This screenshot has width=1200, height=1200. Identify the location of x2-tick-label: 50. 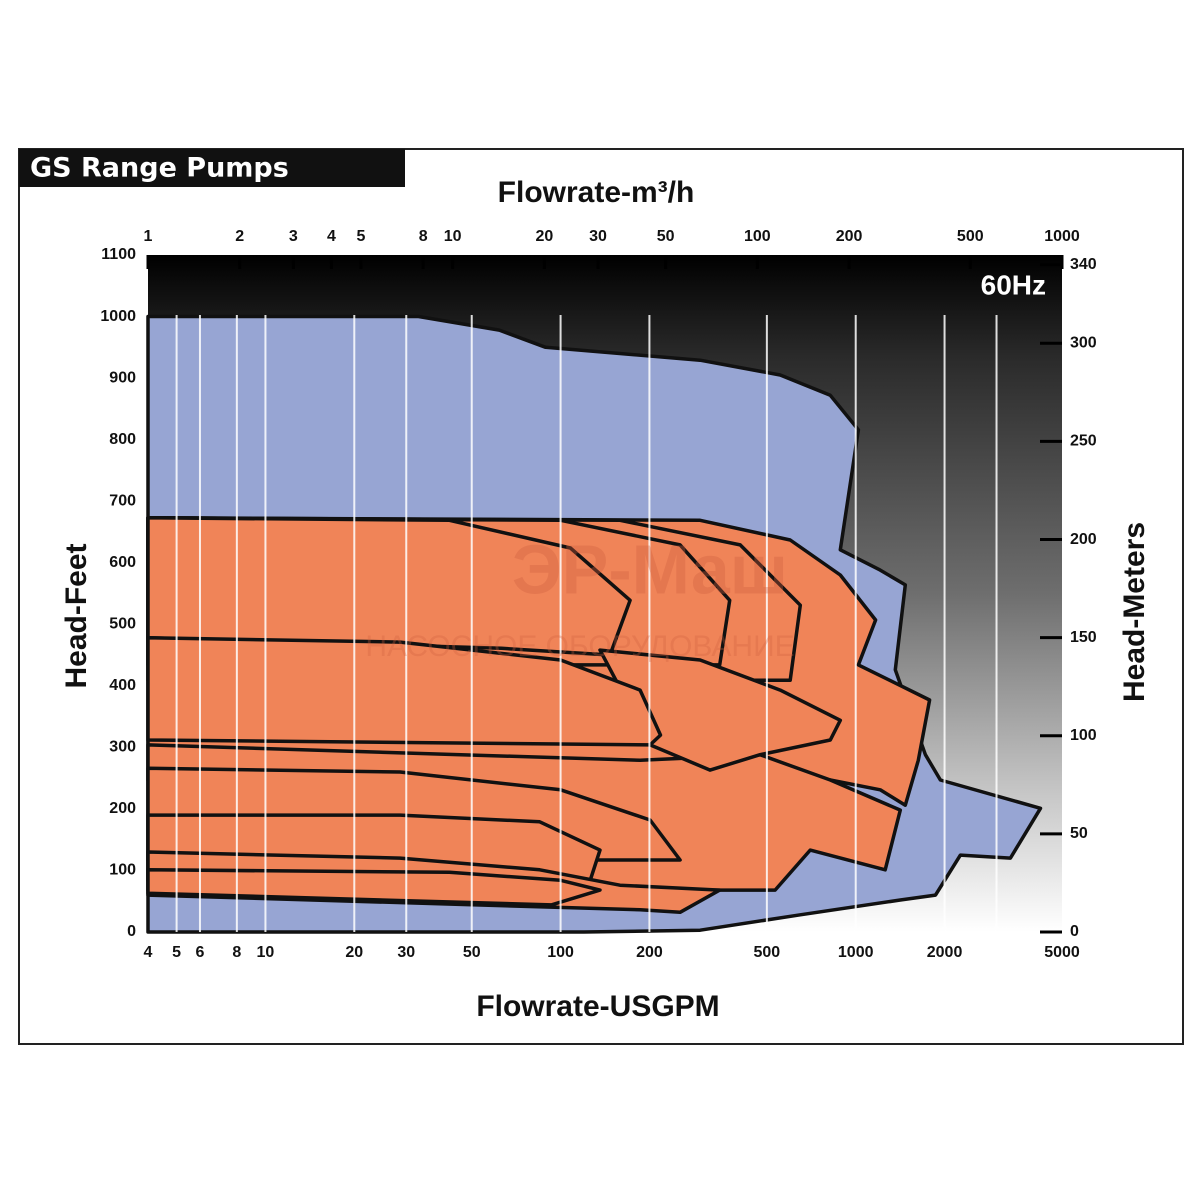
(666, 236).